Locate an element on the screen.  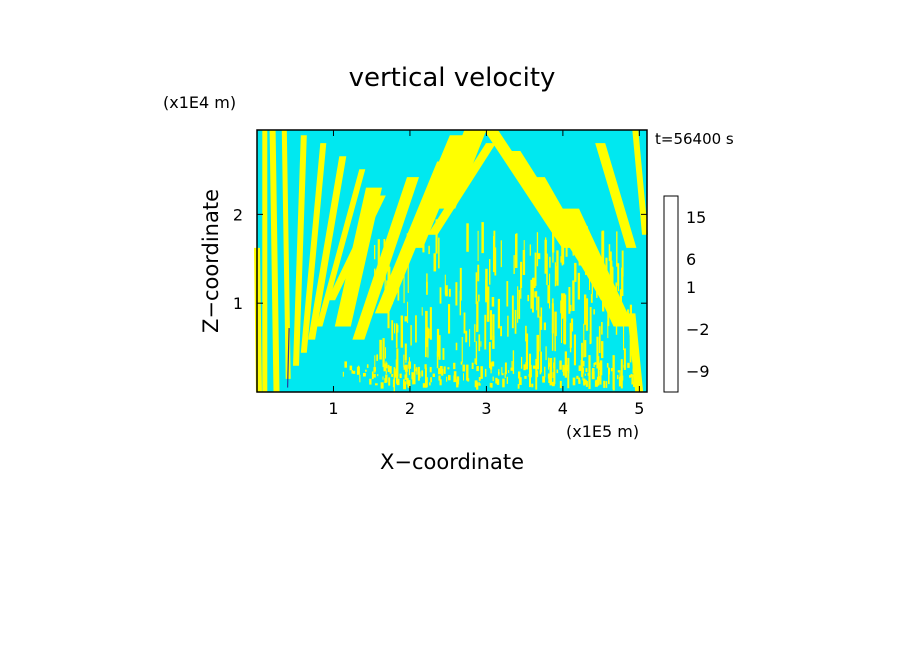
colorbar-tick-label: −2 is located at coordinates (698, 329).